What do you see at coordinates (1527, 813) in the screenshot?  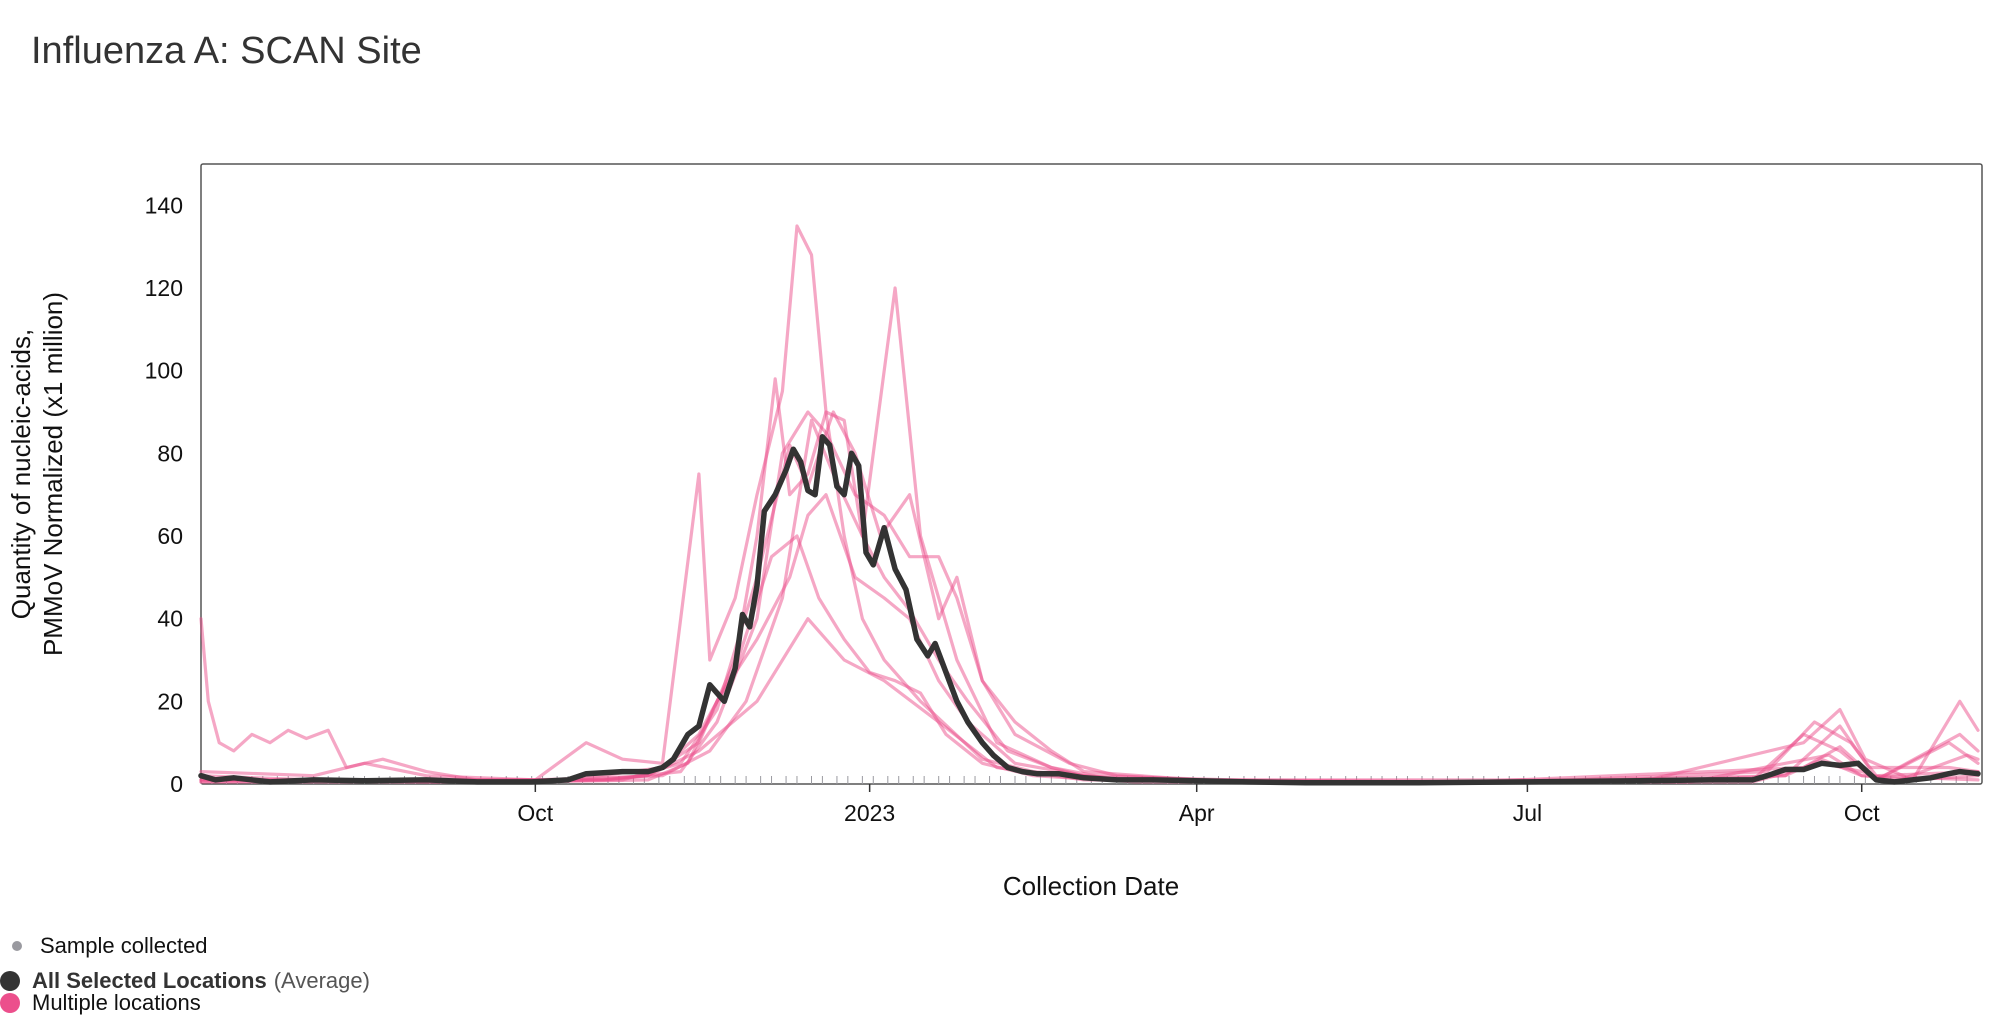 I see `x-tick-label: Jul` at bounding box center [1527, 813].